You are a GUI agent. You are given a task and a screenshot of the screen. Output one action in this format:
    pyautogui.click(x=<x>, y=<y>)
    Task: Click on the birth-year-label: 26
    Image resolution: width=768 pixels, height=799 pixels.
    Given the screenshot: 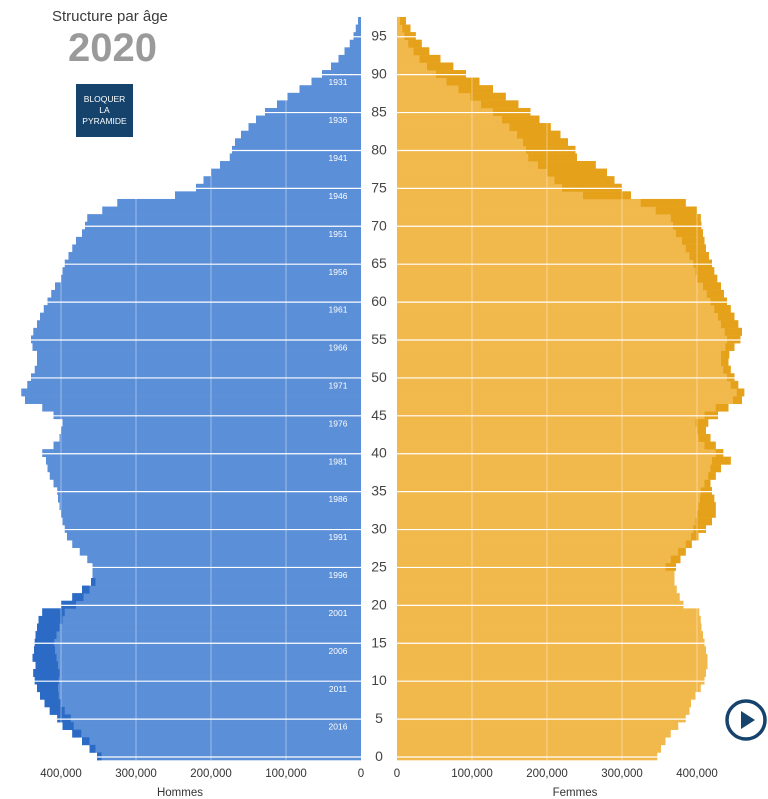 What is the action you would take?
    pyautogui.click(x=338, y=44)
    